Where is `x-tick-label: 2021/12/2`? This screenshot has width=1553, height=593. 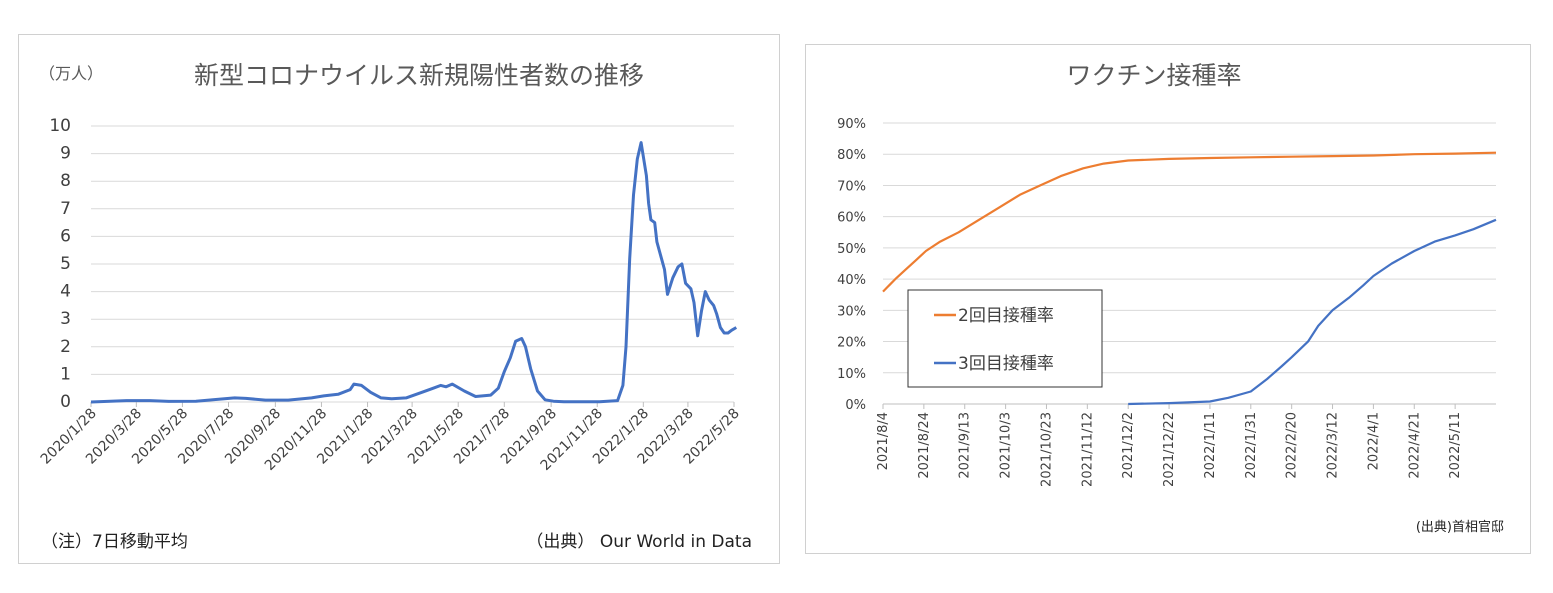 x-tick-label: 2021/12/2 is located at coordinates (1128, 445).